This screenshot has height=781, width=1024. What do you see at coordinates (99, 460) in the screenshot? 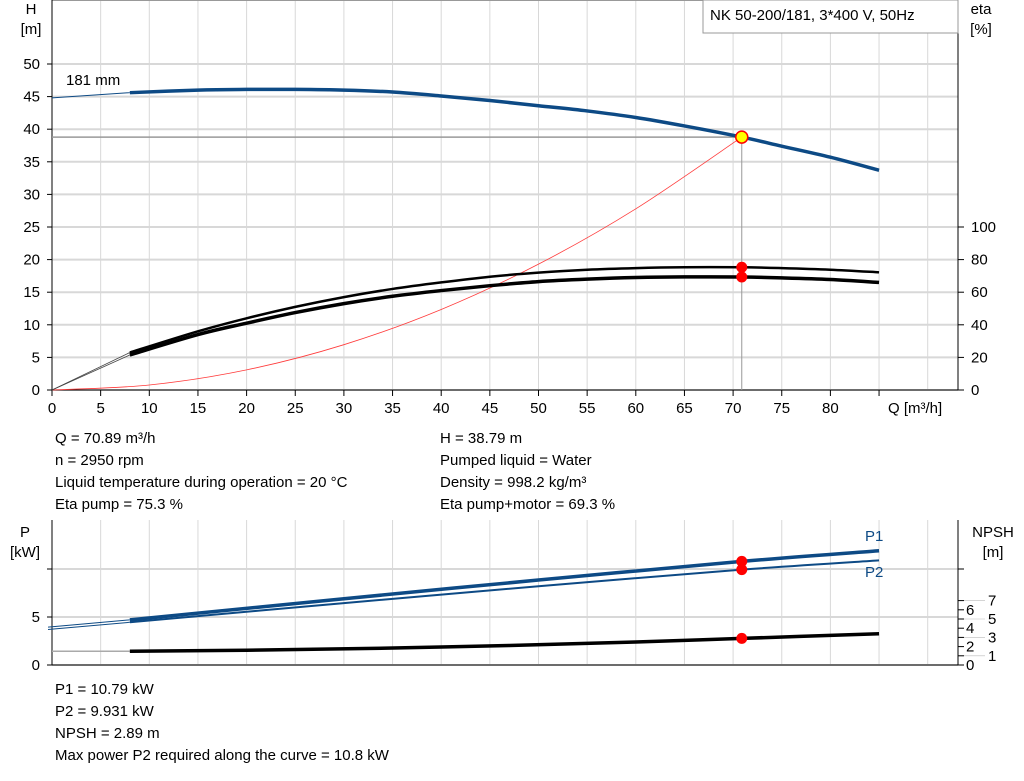
I see `info-speed: n = 2950 rpm` at bounding box center [99, 460].